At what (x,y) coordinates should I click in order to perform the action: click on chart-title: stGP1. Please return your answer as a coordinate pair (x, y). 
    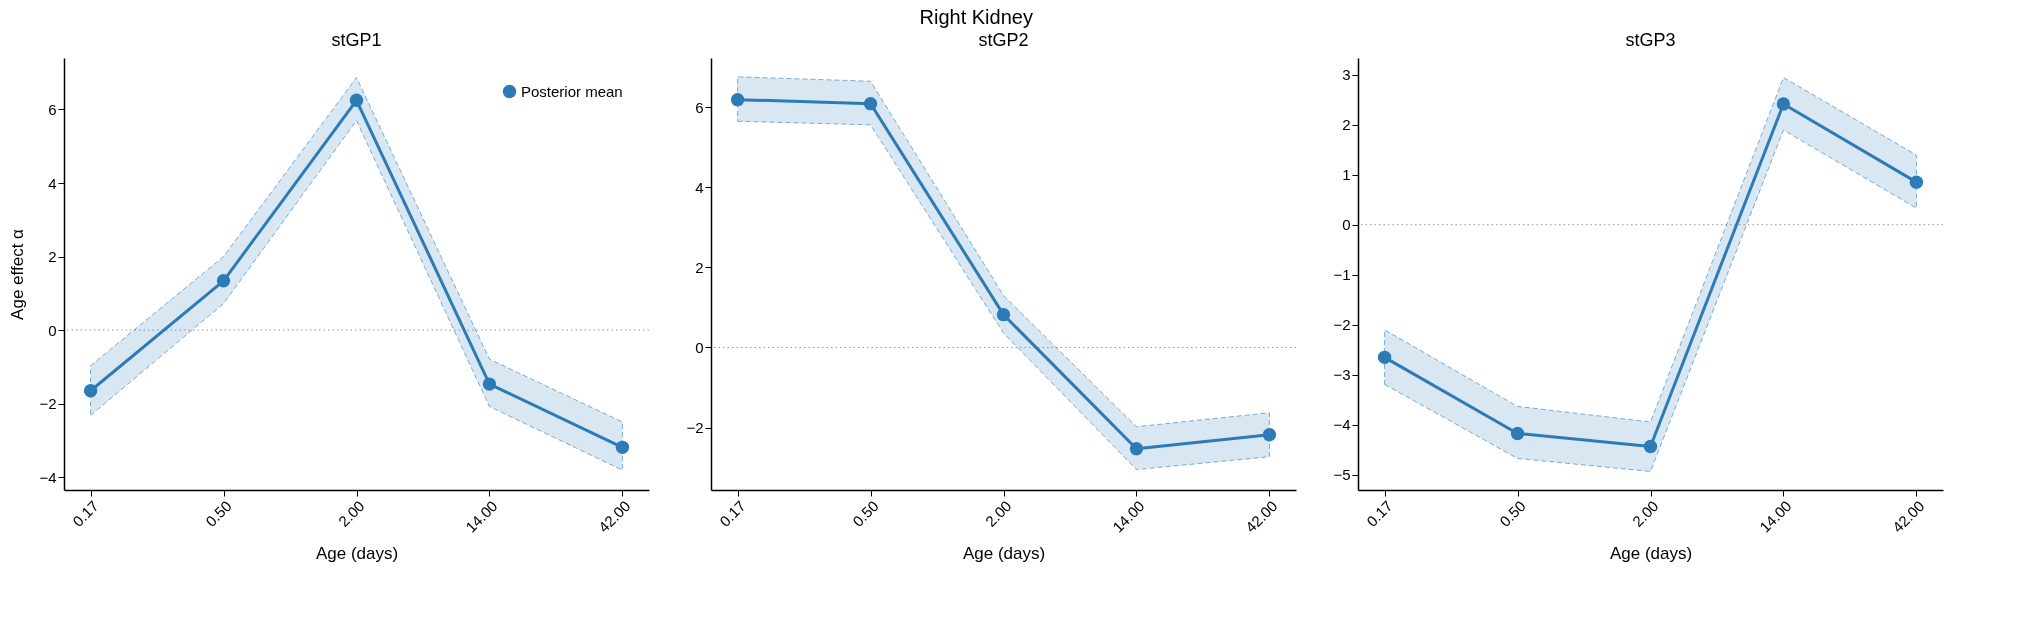
    Looking at the image, I should click on (356, 40).